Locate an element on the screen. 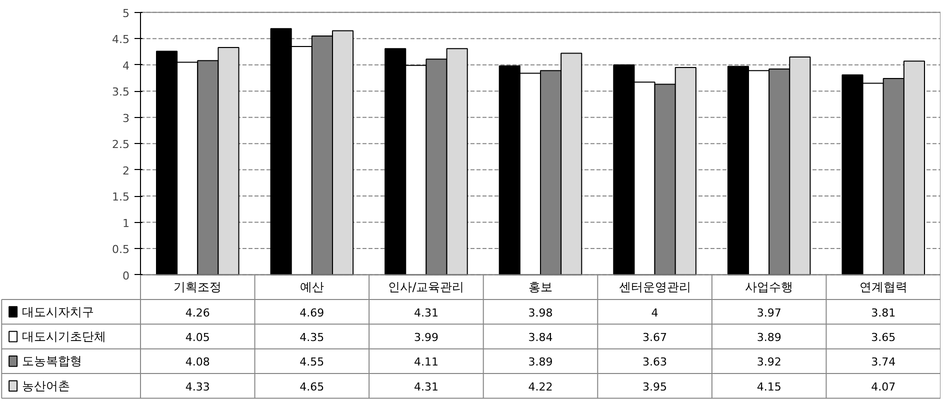 The height and width of the screenshot is (403, 948). x-tick-label: 인사/교육관리 is located at coordinates (426, 287).